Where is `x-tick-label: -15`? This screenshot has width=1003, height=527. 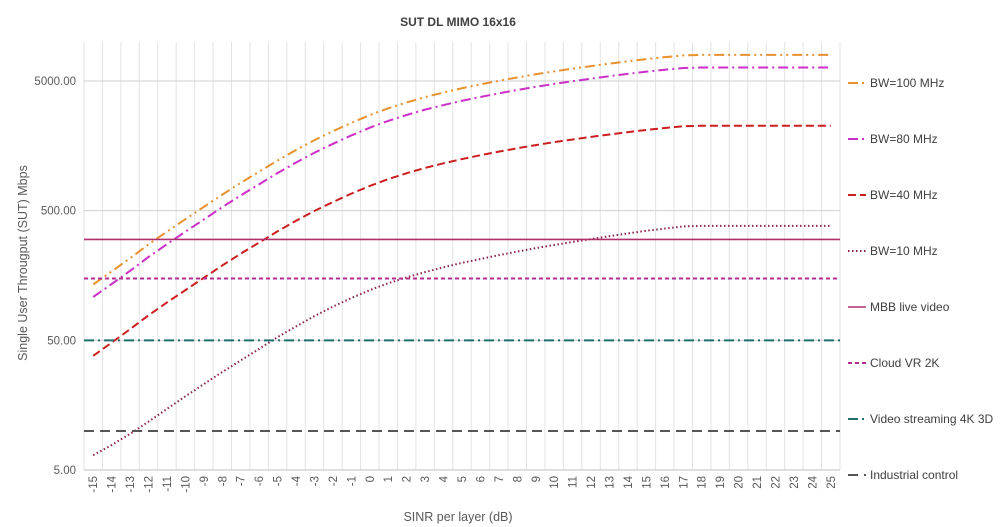 x-tick-label: -15 is located at coordinates (94, 484).